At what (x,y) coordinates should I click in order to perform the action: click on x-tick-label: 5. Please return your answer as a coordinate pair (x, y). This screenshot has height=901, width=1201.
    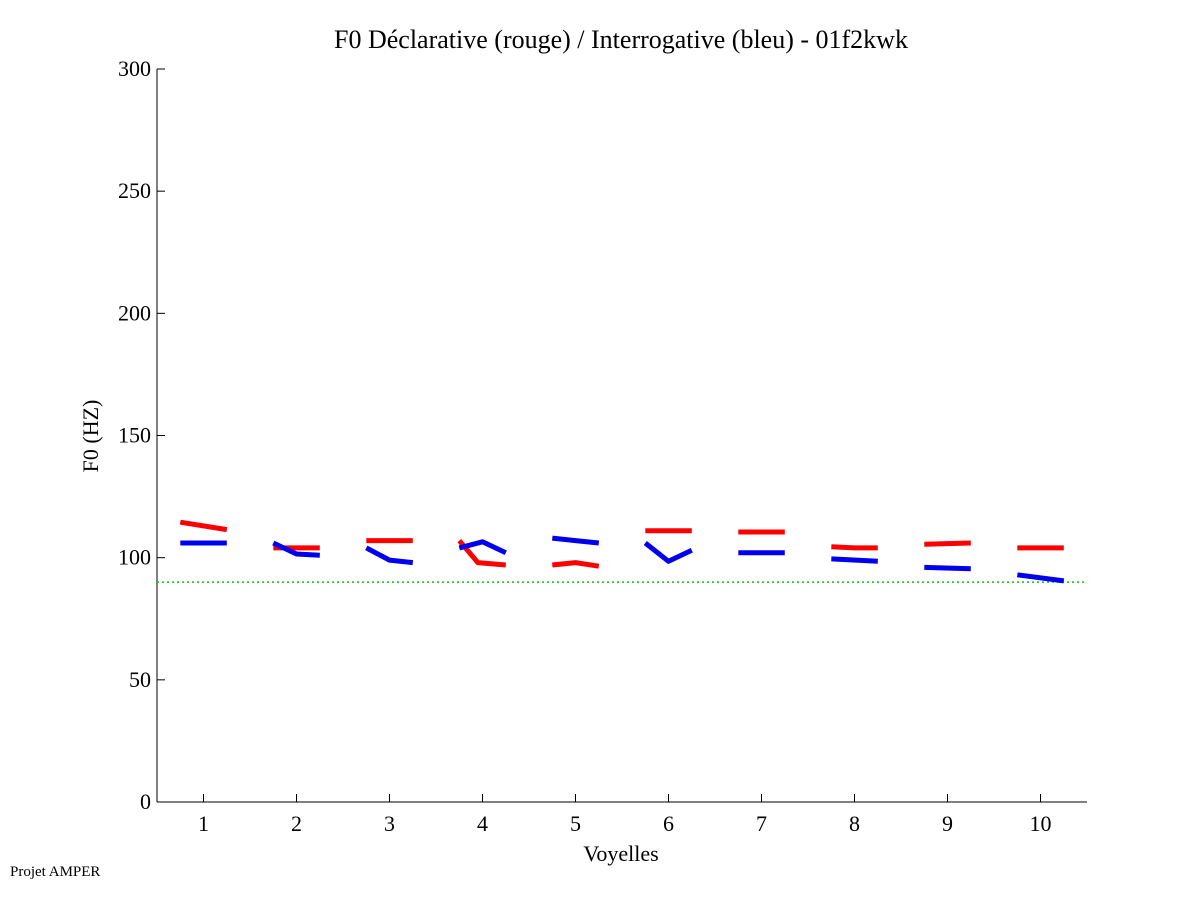
    Looking at the image, I should click on (575, 823).